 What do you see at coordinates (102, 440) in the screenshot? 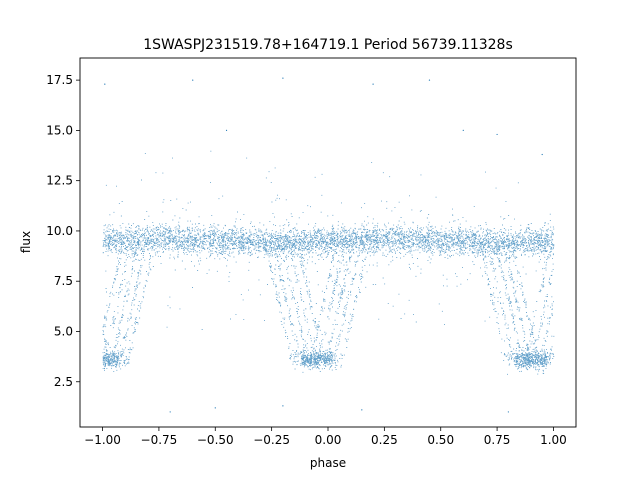
I see `x-tick-label: −1.00` at bounding box center [102, 440].